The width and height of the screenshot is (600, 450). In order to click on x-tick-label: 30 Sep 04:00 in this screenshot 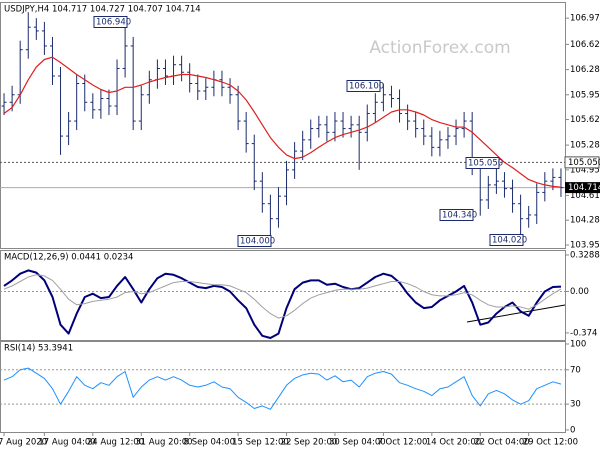, I will do `click(357, 443)`.